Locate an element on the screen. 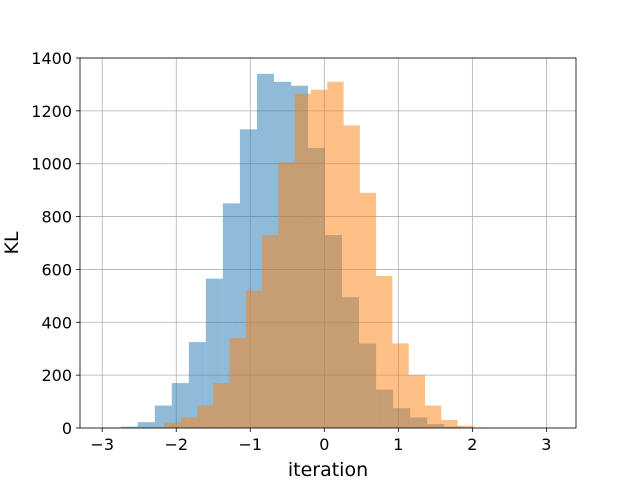  x-tick-label: −2 is located at coordinates (176, 444).